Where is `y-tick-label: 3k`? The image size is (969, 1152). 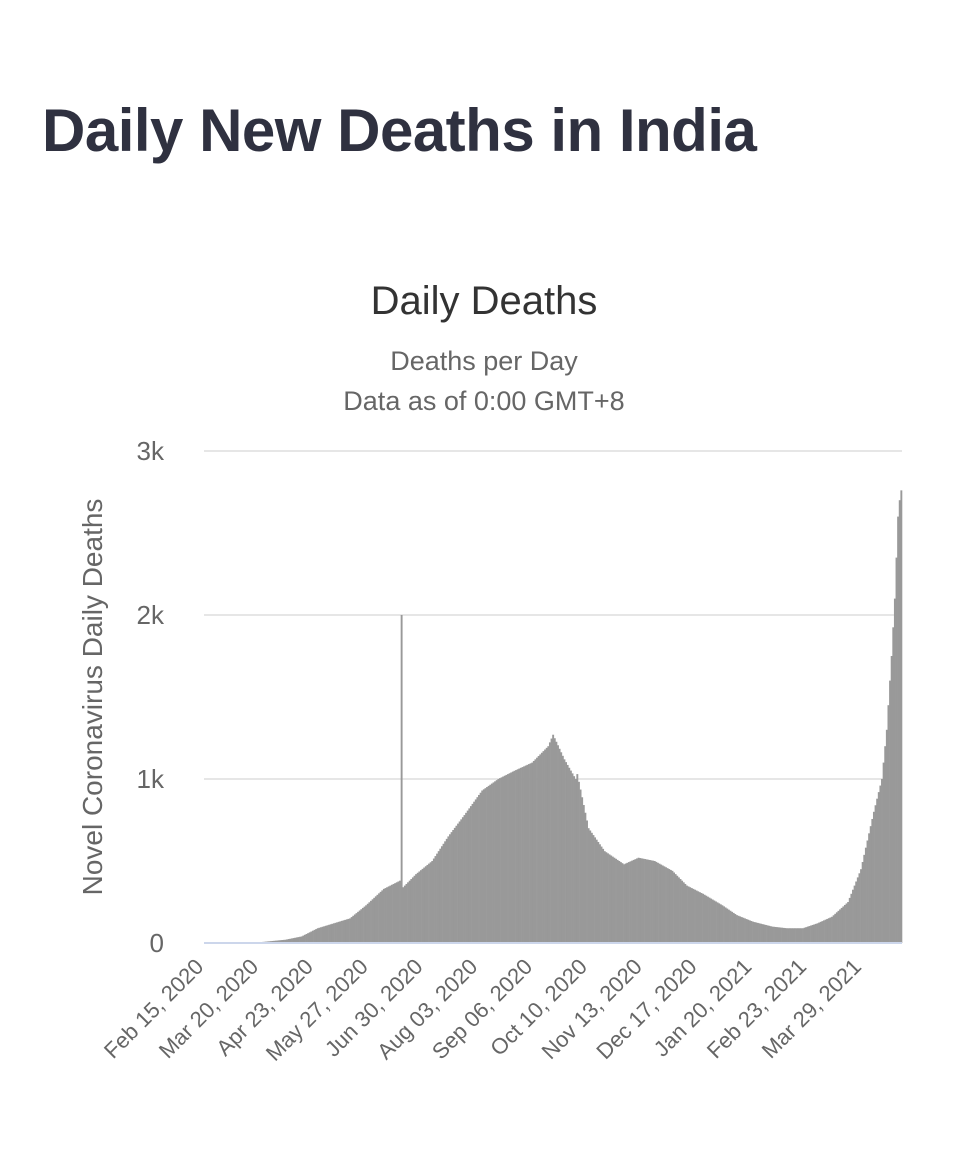
y-tick-label: 3k is located at coordinates (151, 451).